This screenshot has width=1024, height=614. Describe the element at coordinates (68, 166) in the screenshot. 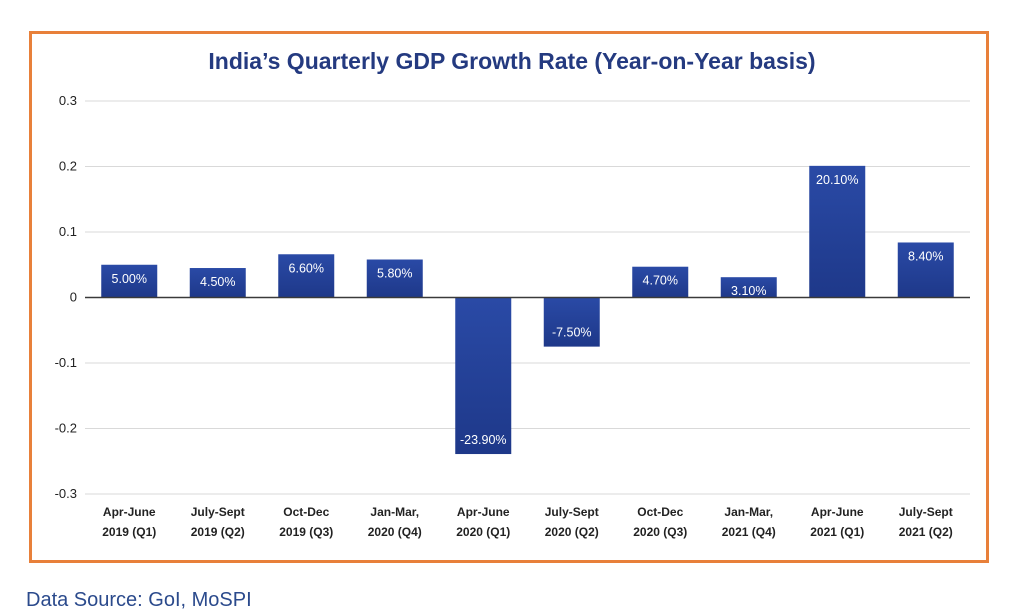

I see `y-tick-label: 0.2` at that location.